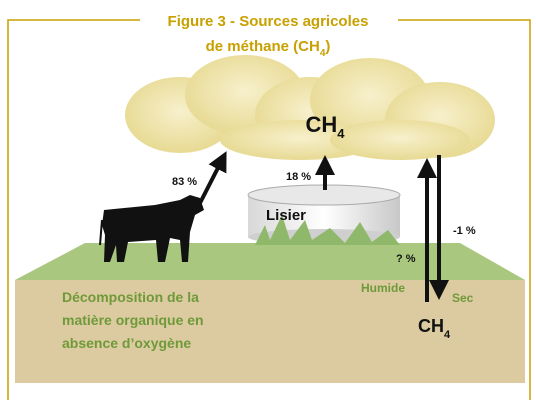 This screenshot has width=536, height=400. Describe the element at coordinates (464, 231) in the screenshot. I see `percent-label: -1 %` at that location.